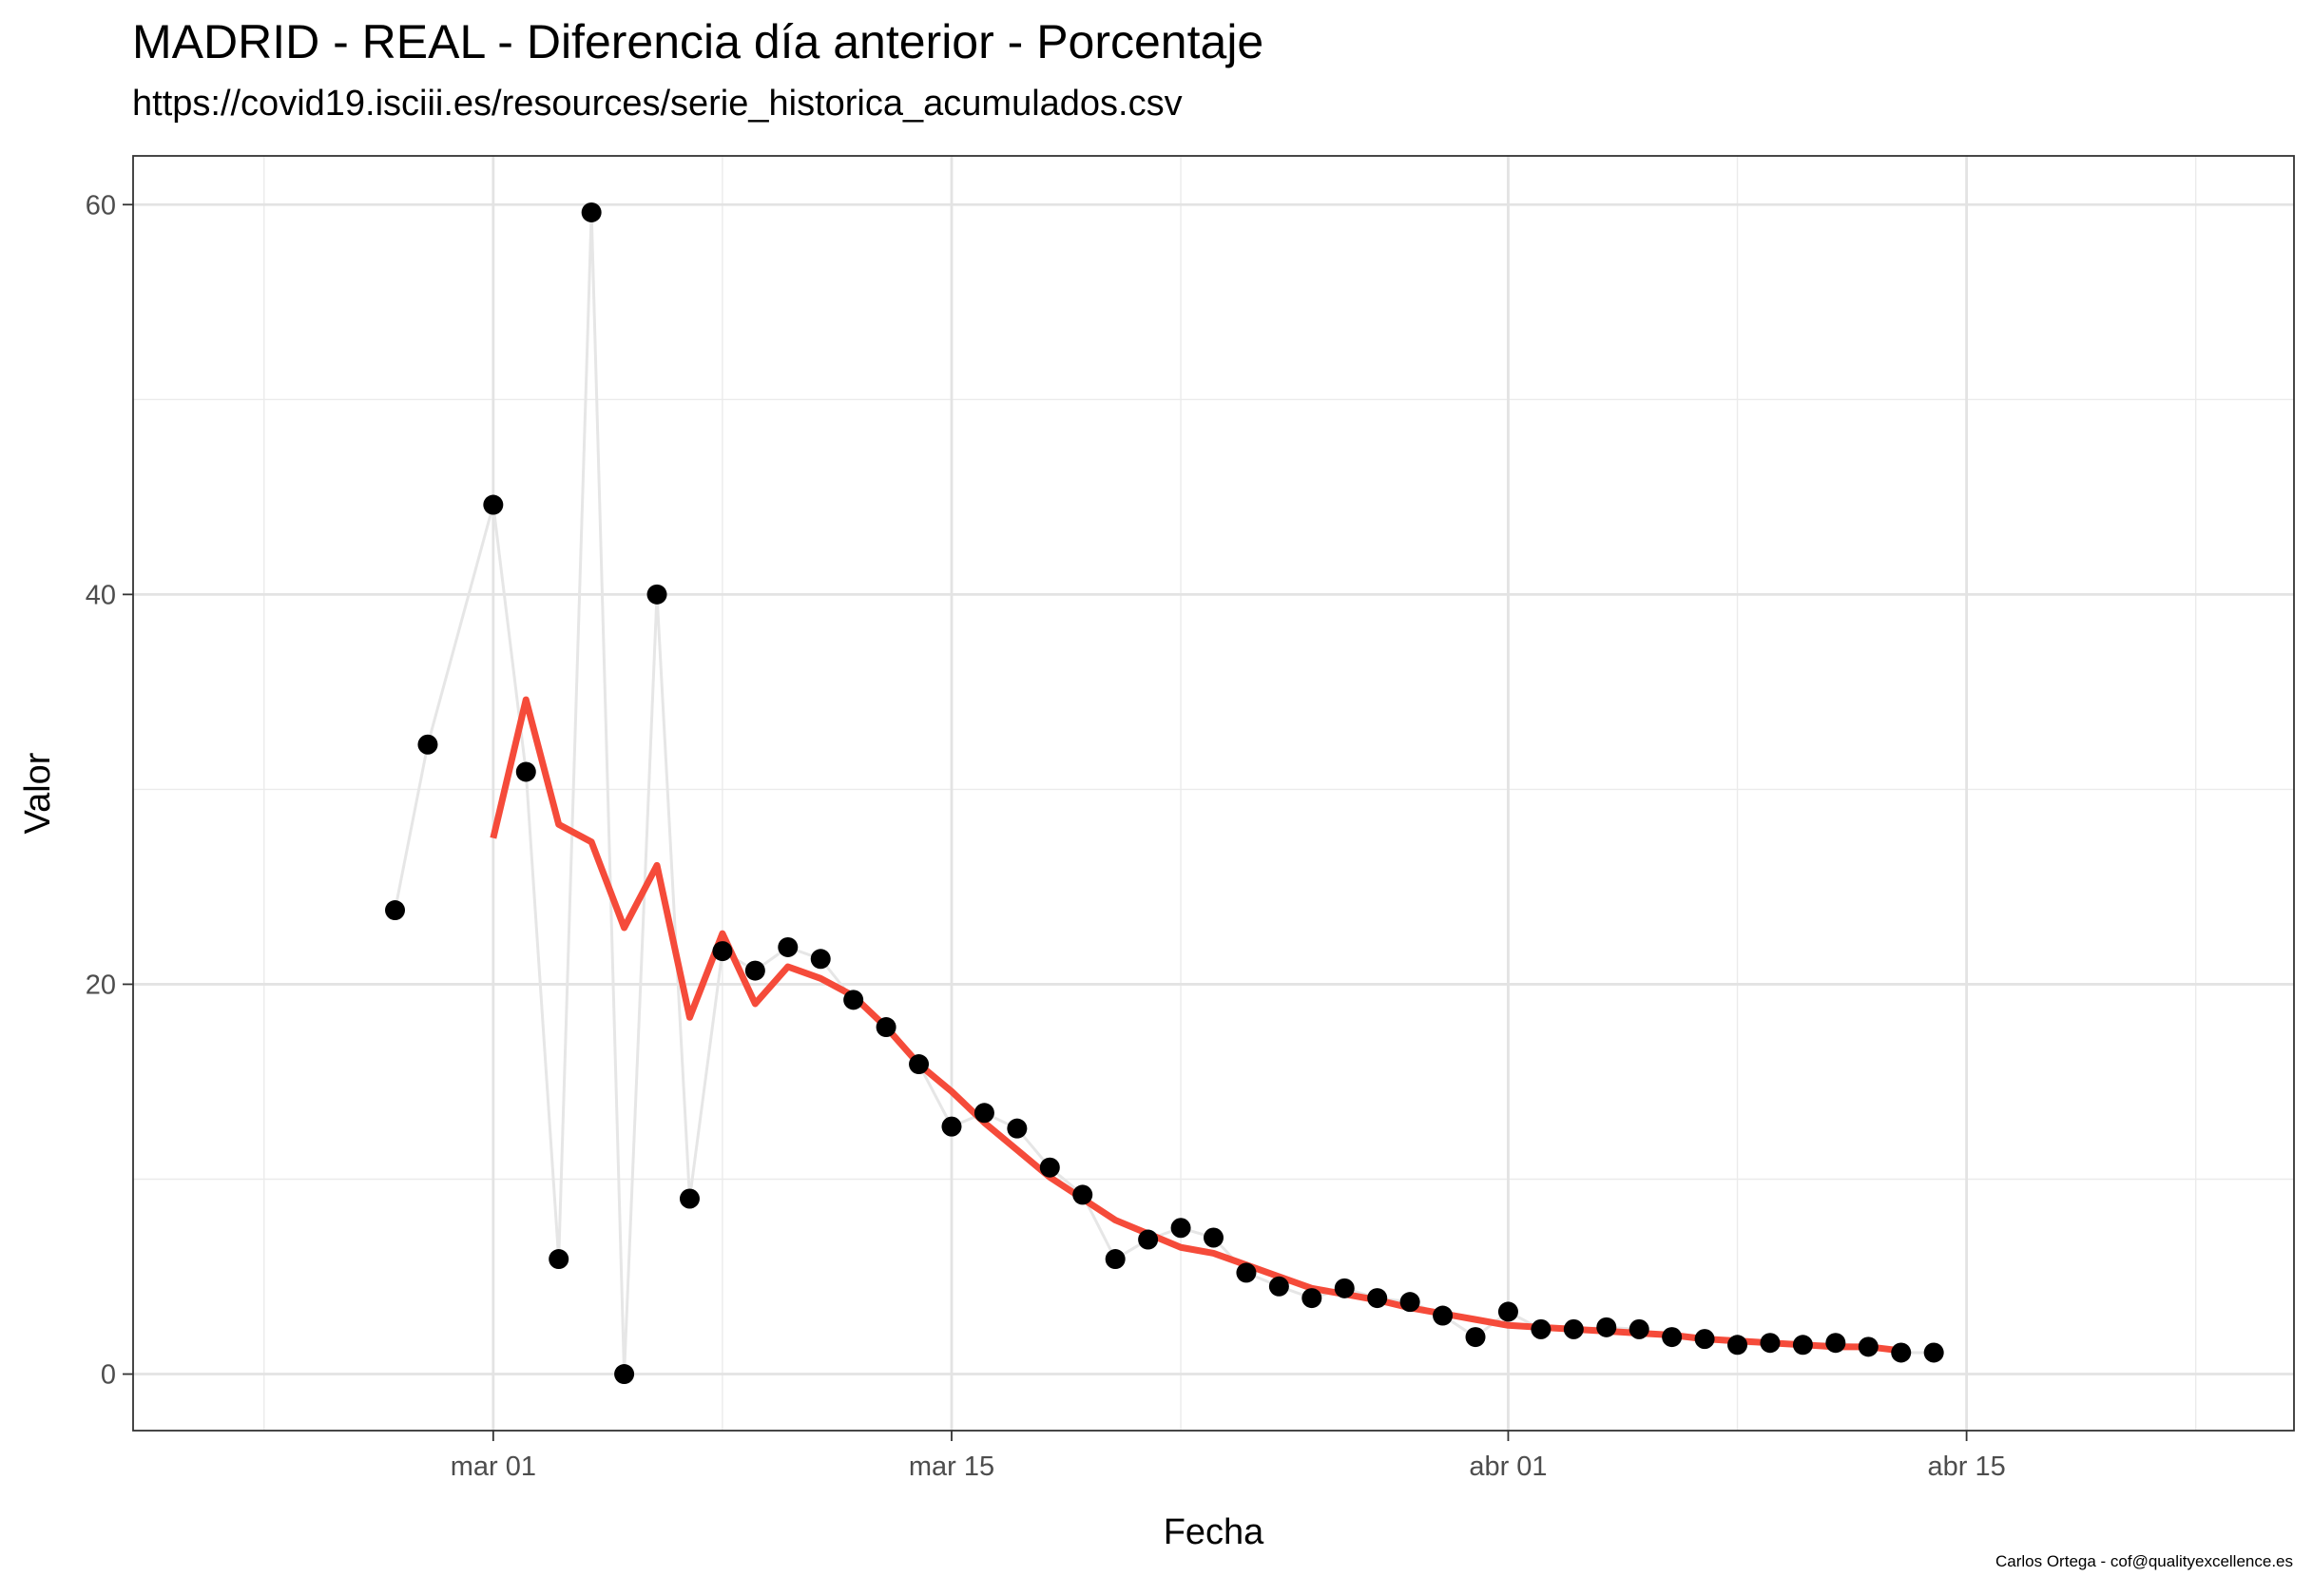 The image size is (2313, 1596). I want to click on y-tick-label: 20, so click(101, 985).